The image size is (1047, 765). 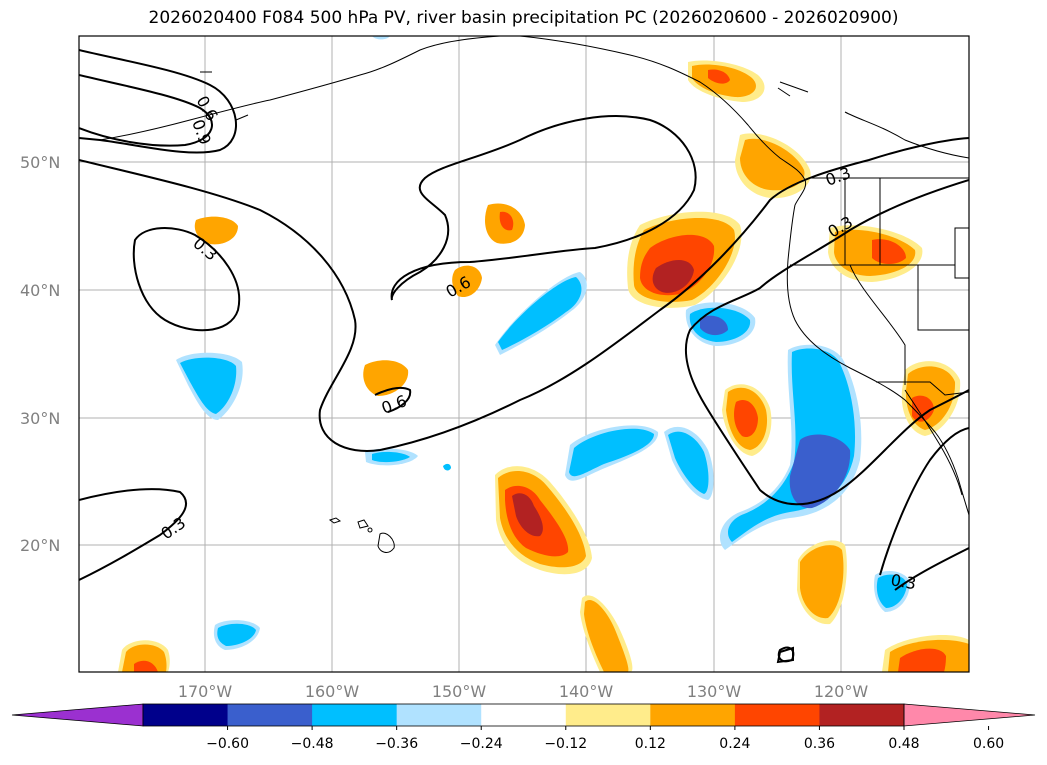 I want to click on lon-label: 170°W, so click(x=205, y=691).